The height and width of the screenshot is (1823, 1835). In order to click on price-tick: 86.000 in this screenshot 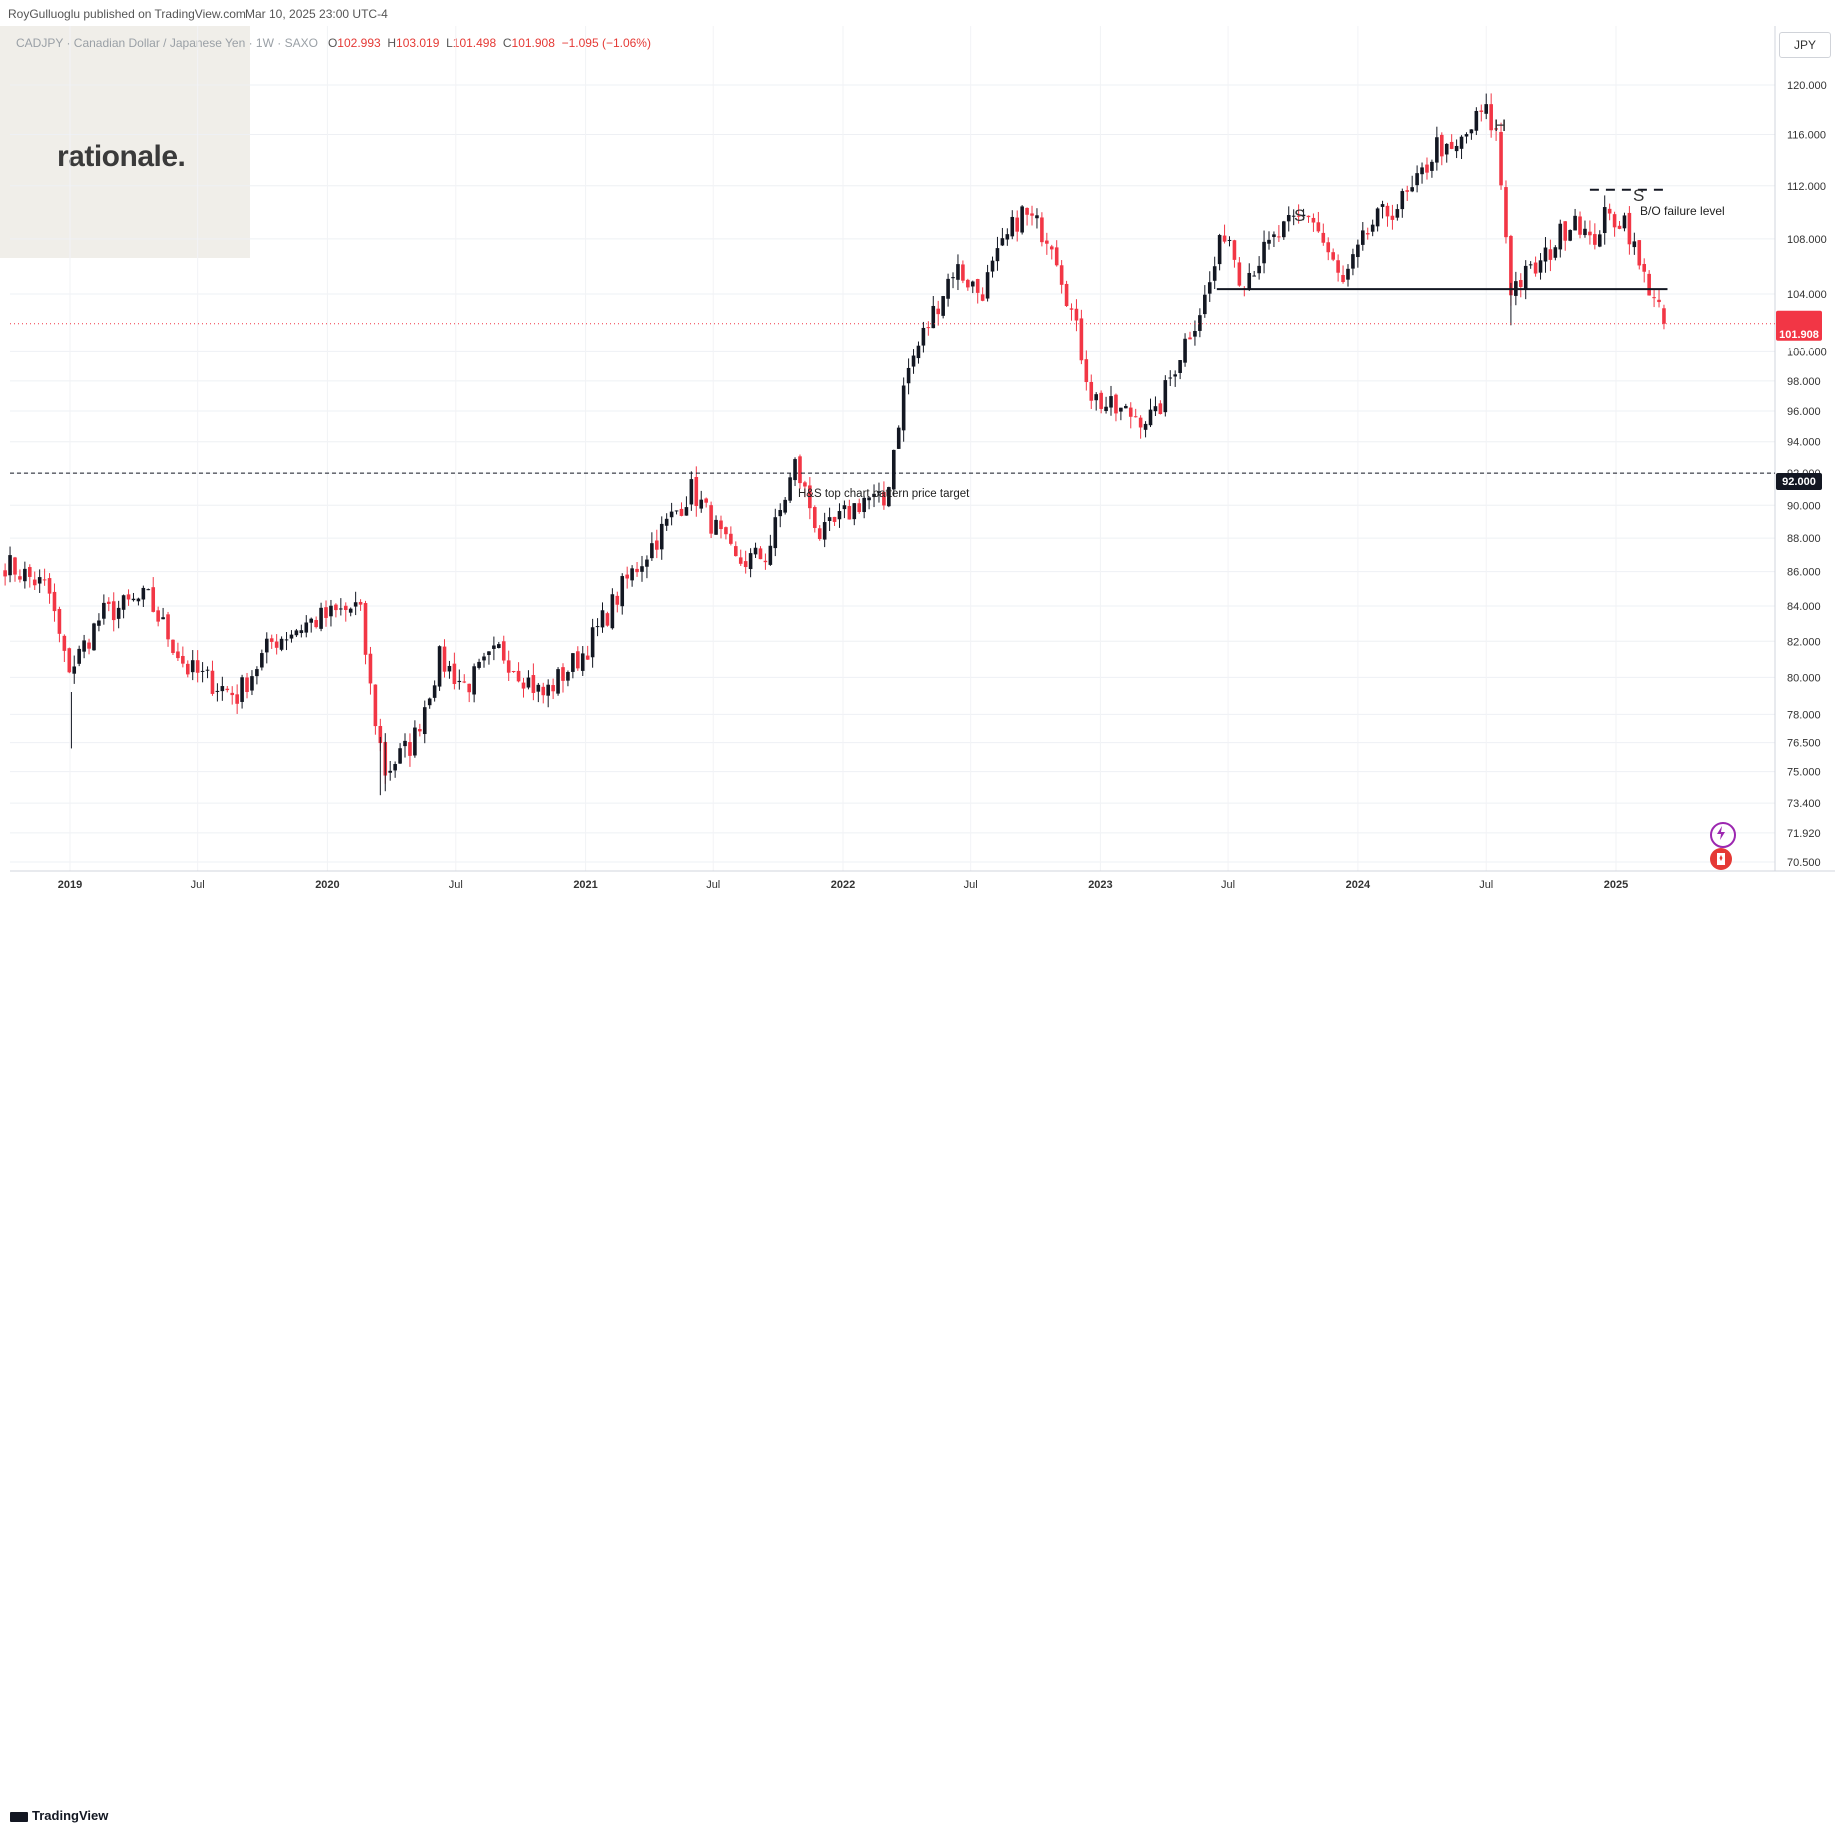, I will do `click(1804, 573)`.